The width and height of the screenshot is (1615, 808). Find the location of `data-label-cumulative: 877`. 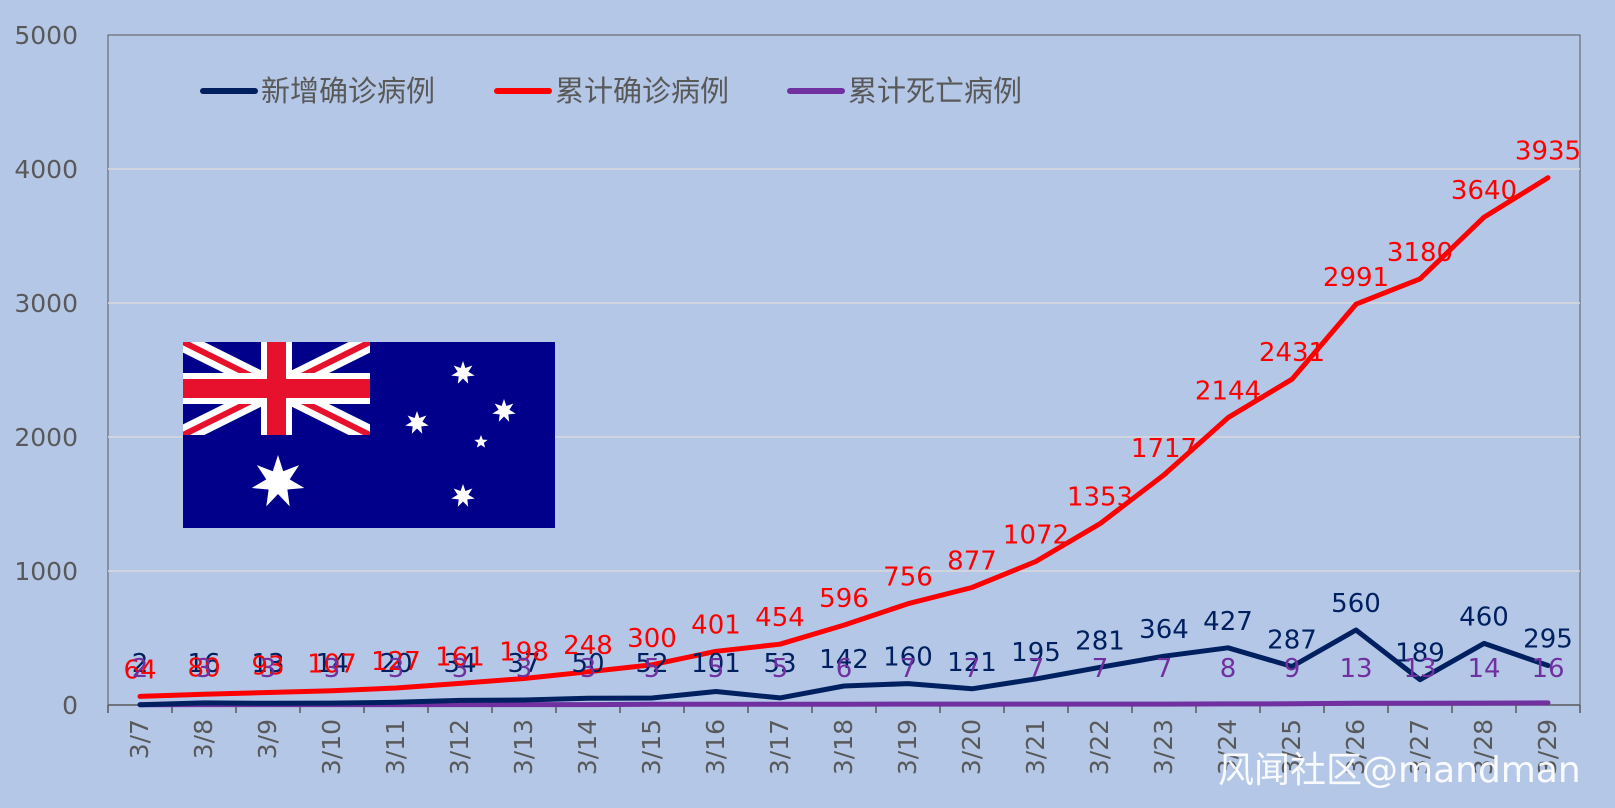

data-label-cumulative: 877 is located at coordinates (972, 561).